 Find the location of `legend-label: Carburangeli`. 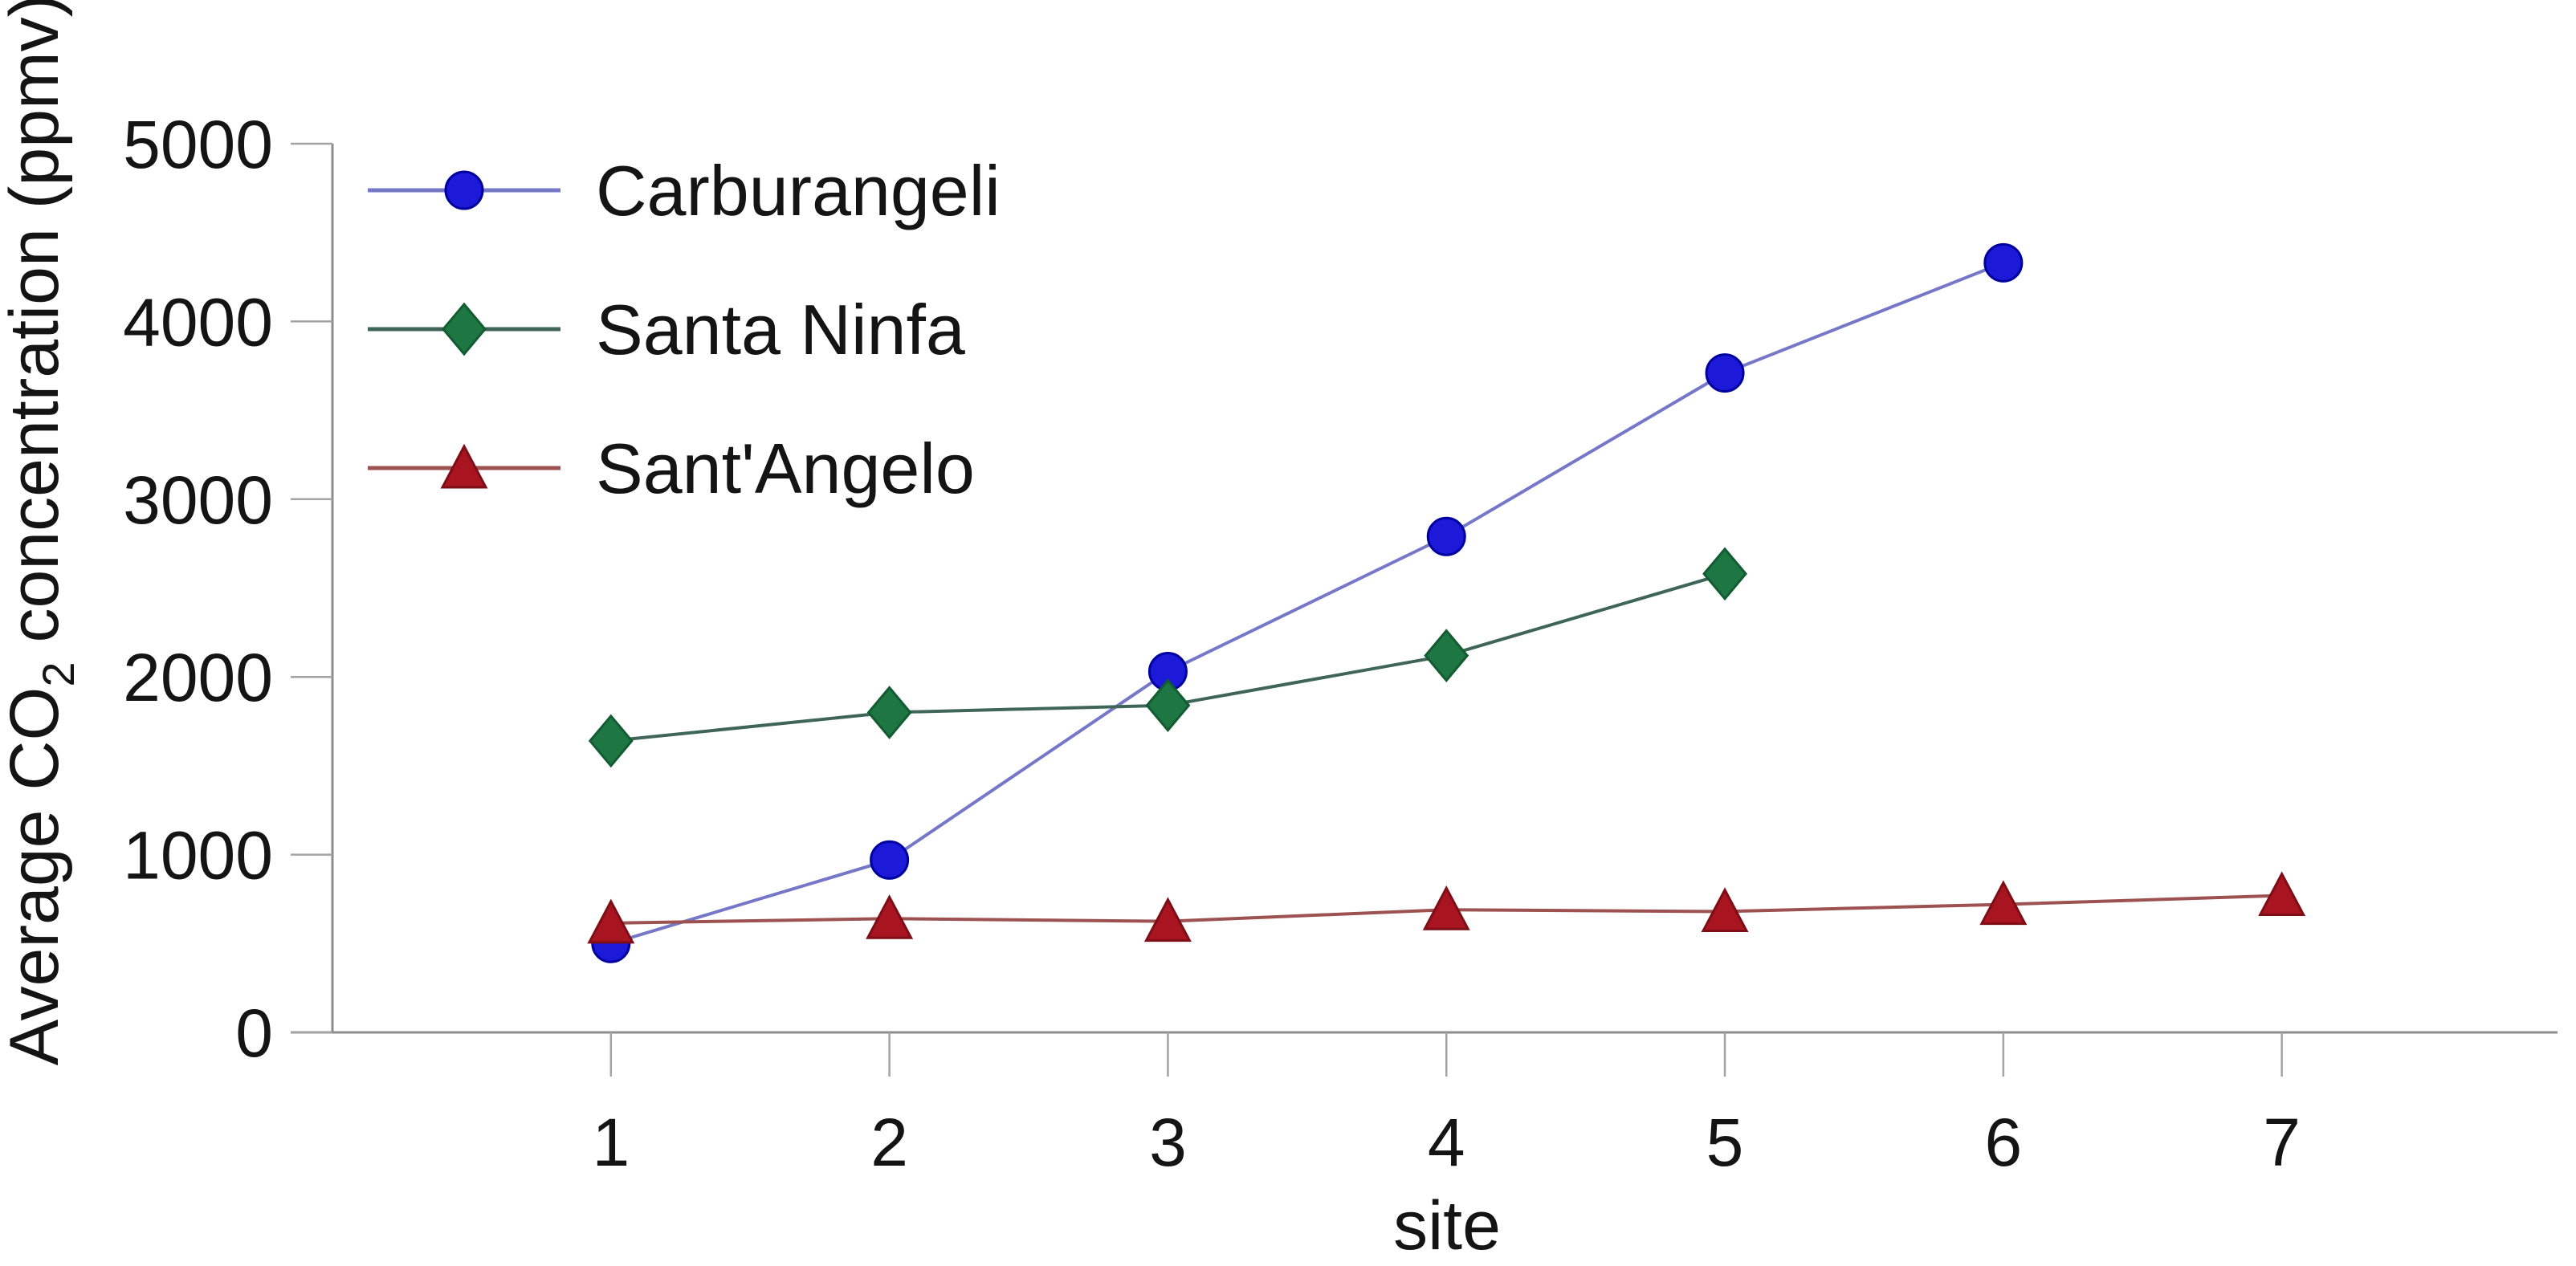

legend-label: Carburangeli is located at coordinates (798, 191).